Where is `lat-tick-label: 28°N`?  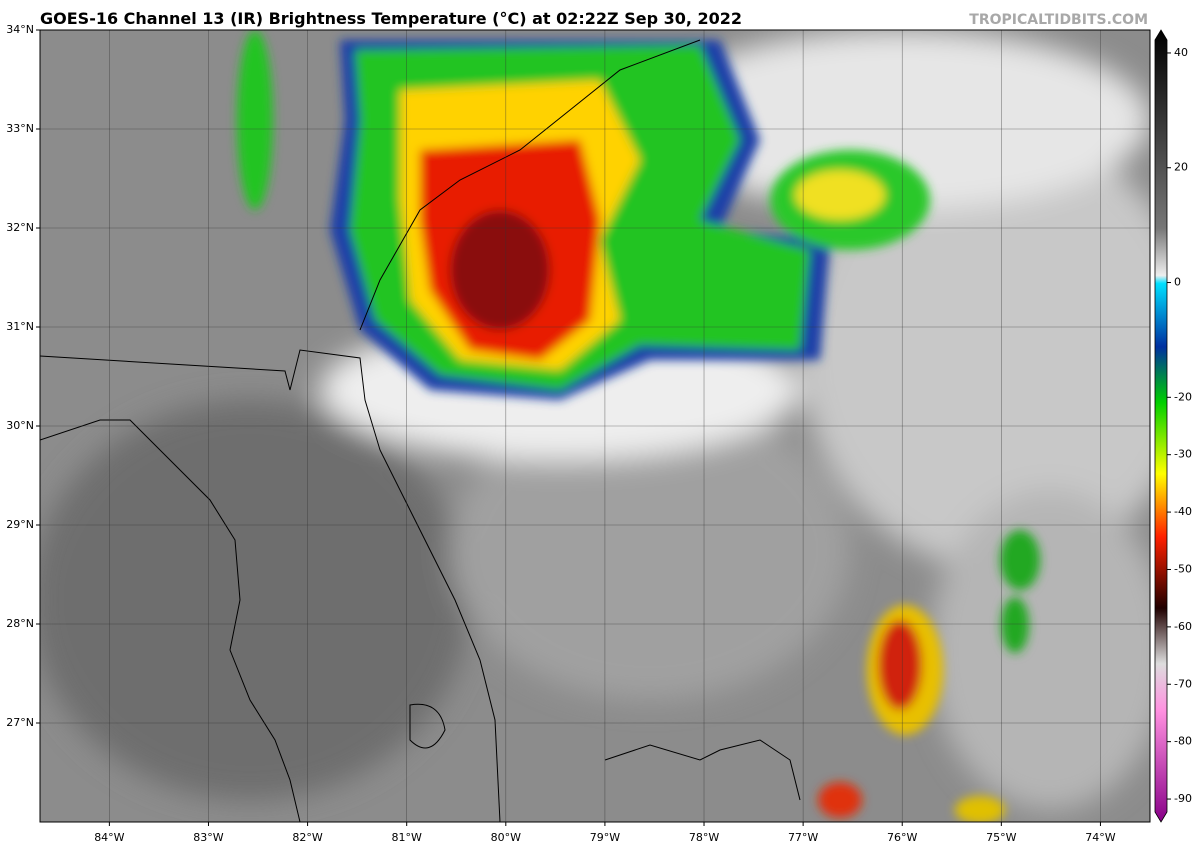 lat-tick-label: 28°N is located at coordinates (20, 623).